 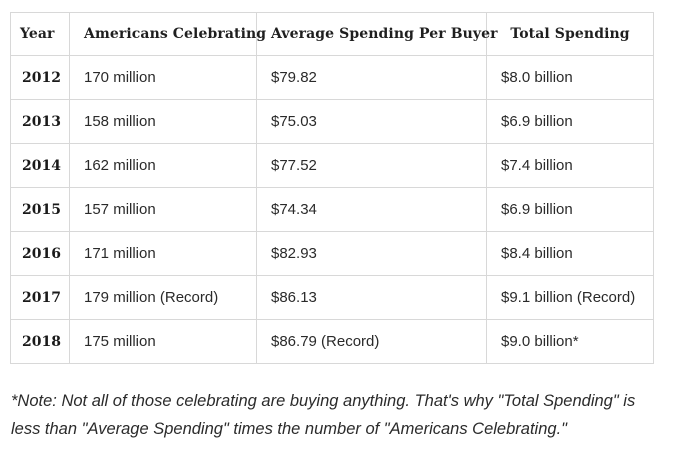 I want to click on average-cell: $79.82, so click(x=371, y=77).